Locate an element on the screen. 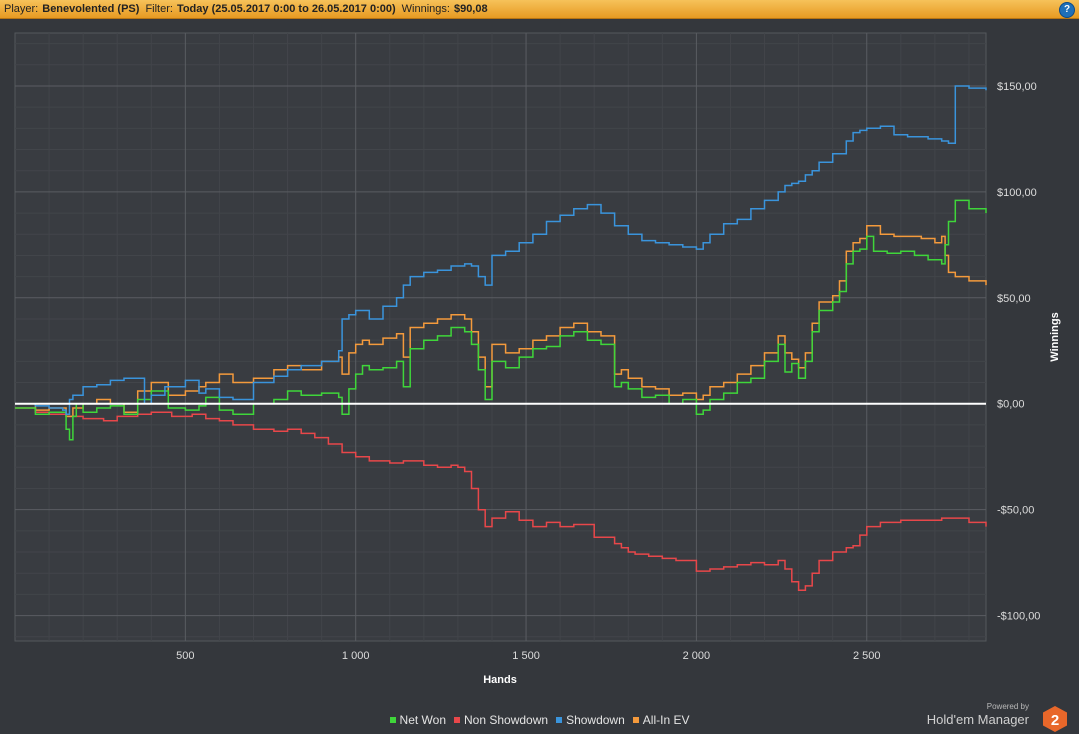 The image size is (1079, 734). player-value: Benevolented (PS) is located at coordinates (91, 9).